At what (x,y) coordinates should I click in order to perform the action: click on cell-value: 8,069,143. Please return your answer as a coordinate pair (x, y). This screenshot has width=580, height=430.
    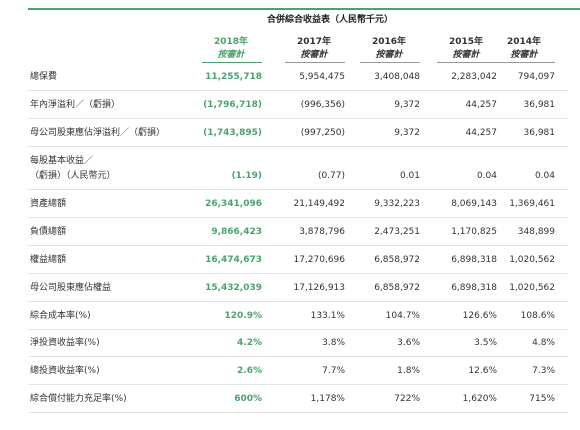
    Looking at the image, I should click on (474, 204).